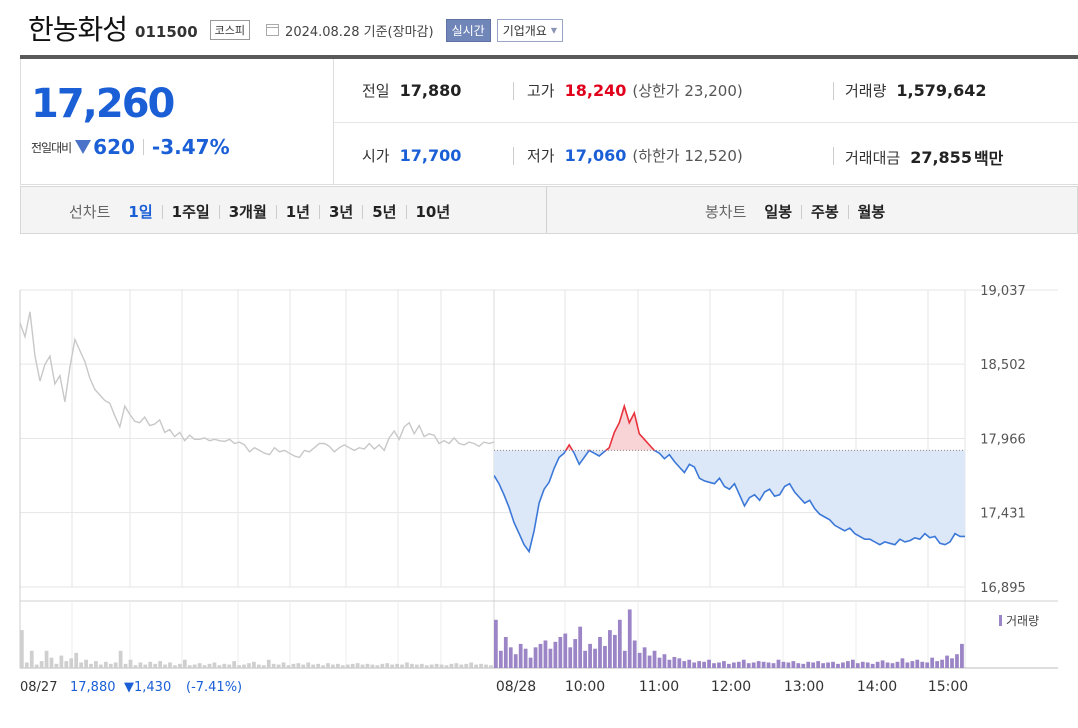 The height and width of the screenshot is (728, 1078). Describe the element at coordinates (866, 91) in the screenshot. I see `volume-label: 거래량` at that location.